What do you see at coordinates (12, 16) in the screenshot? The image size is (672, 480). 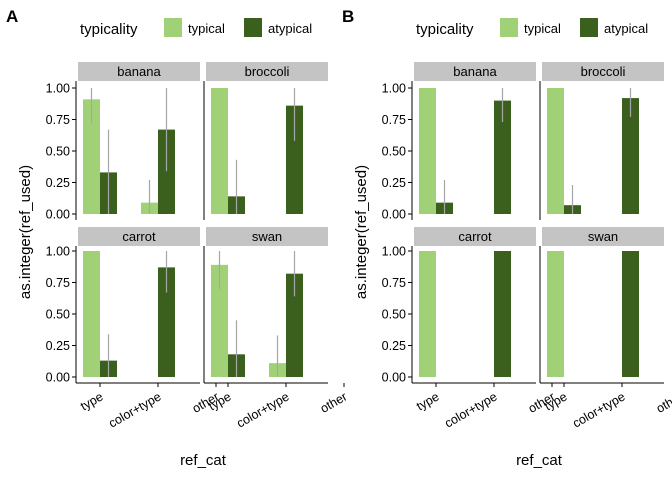 I see `panel-label: A` at bounding box center [12, 16].